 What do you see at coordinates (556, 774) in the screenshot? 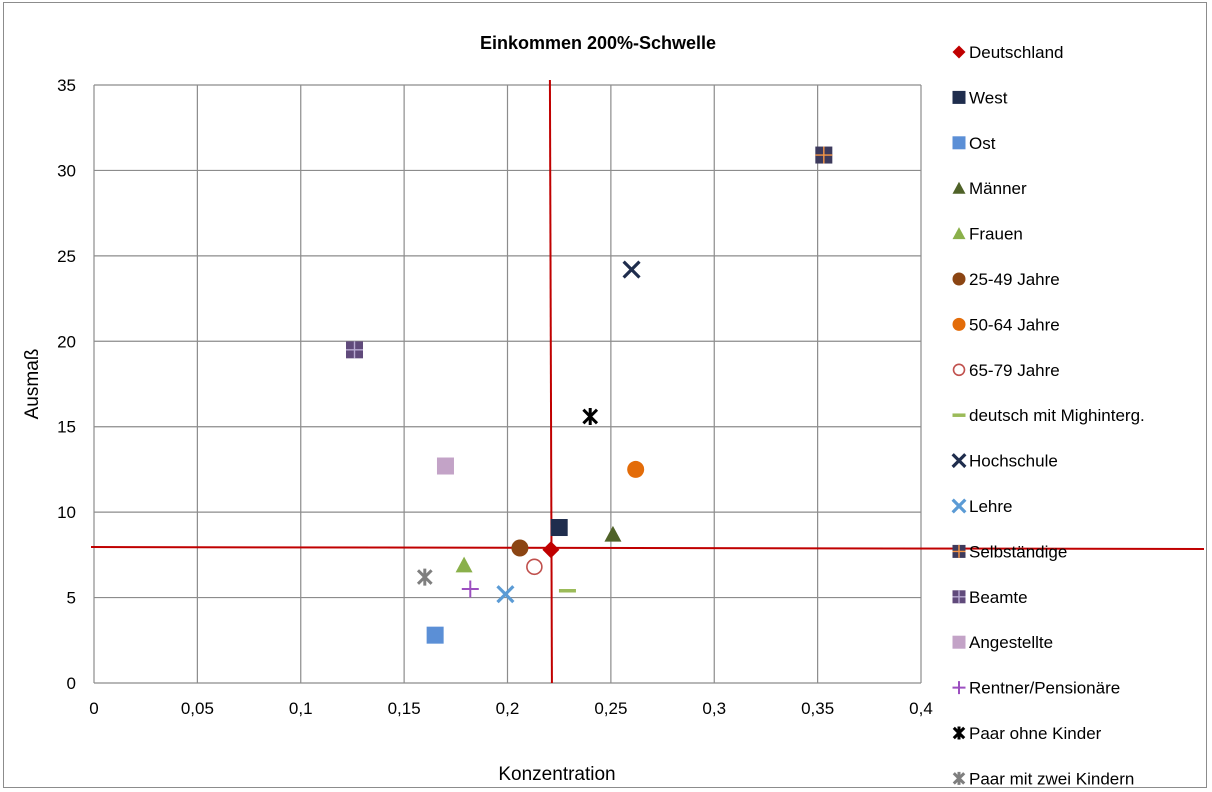
I see `x-axis-title: Konzentration` at bounding box center [556, 774].